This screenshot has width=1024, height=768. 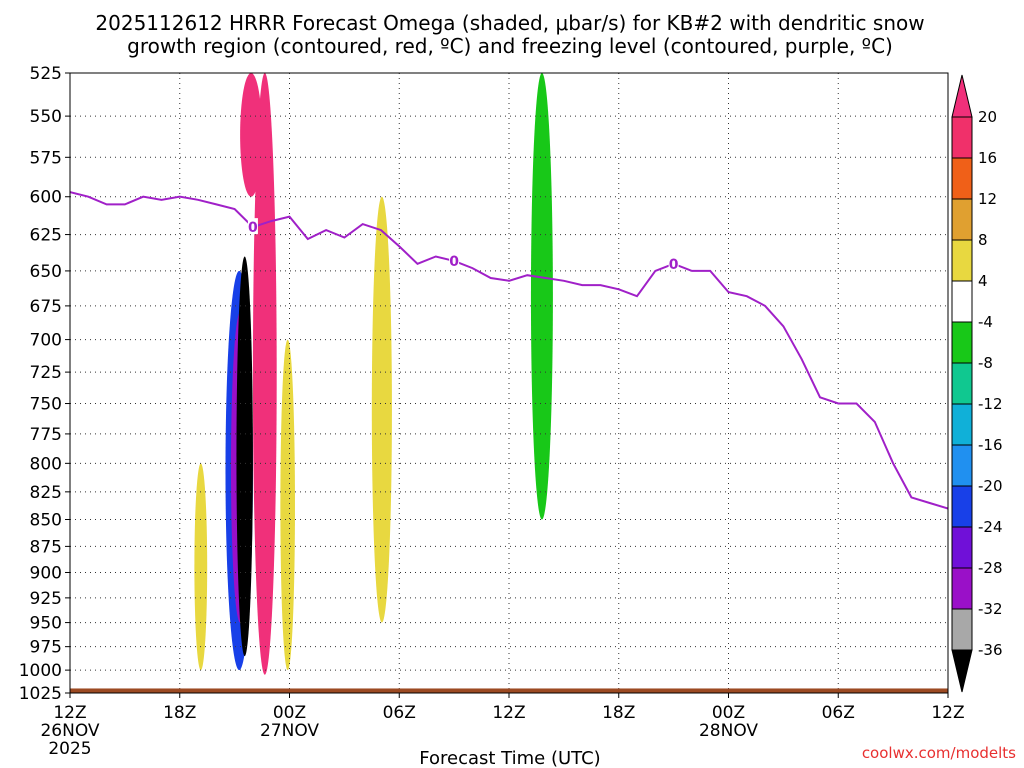 What do you see at coordinates (983, 281) in the screenshot?
I see `colorbar-tick-label: 4` at bounding box center [983, 281].